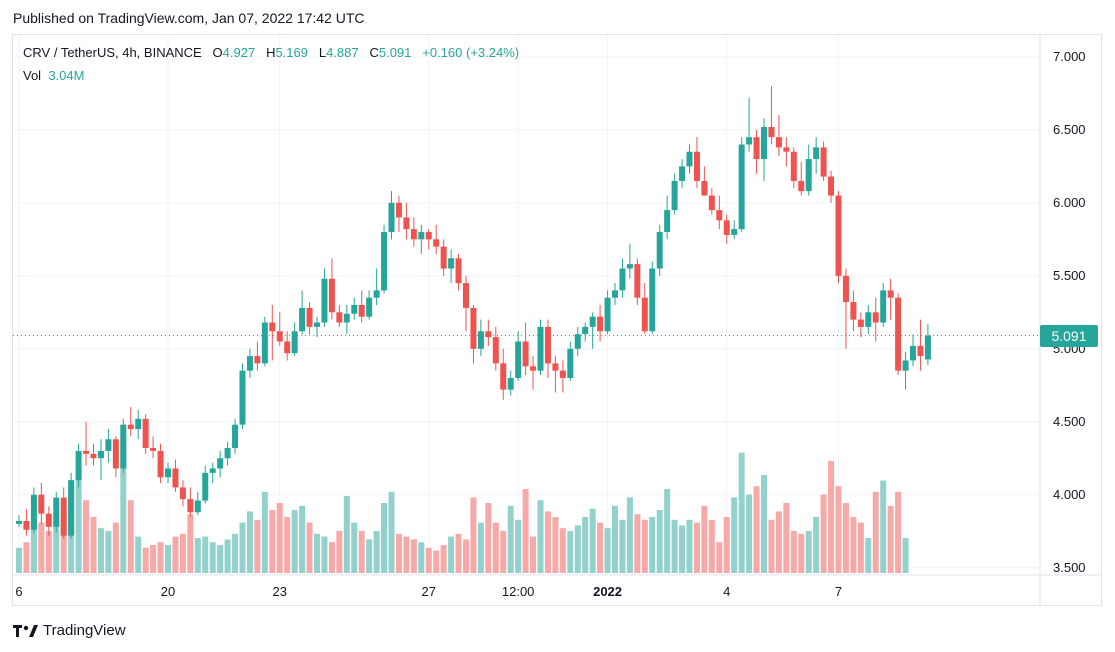 The image size is (1115, 652). Describe the element at coordinates (291, 52) in the screenshot. I see `high-value: 5.169` at that location.